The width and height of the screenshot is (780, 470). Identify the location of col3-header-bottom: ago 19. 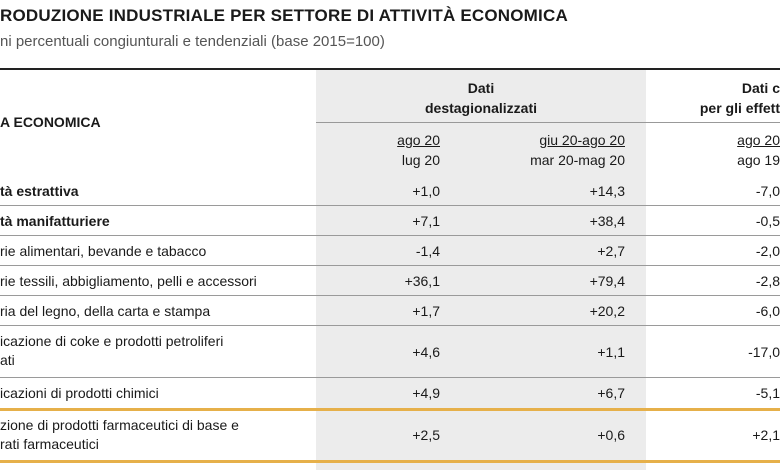
(758, 160).